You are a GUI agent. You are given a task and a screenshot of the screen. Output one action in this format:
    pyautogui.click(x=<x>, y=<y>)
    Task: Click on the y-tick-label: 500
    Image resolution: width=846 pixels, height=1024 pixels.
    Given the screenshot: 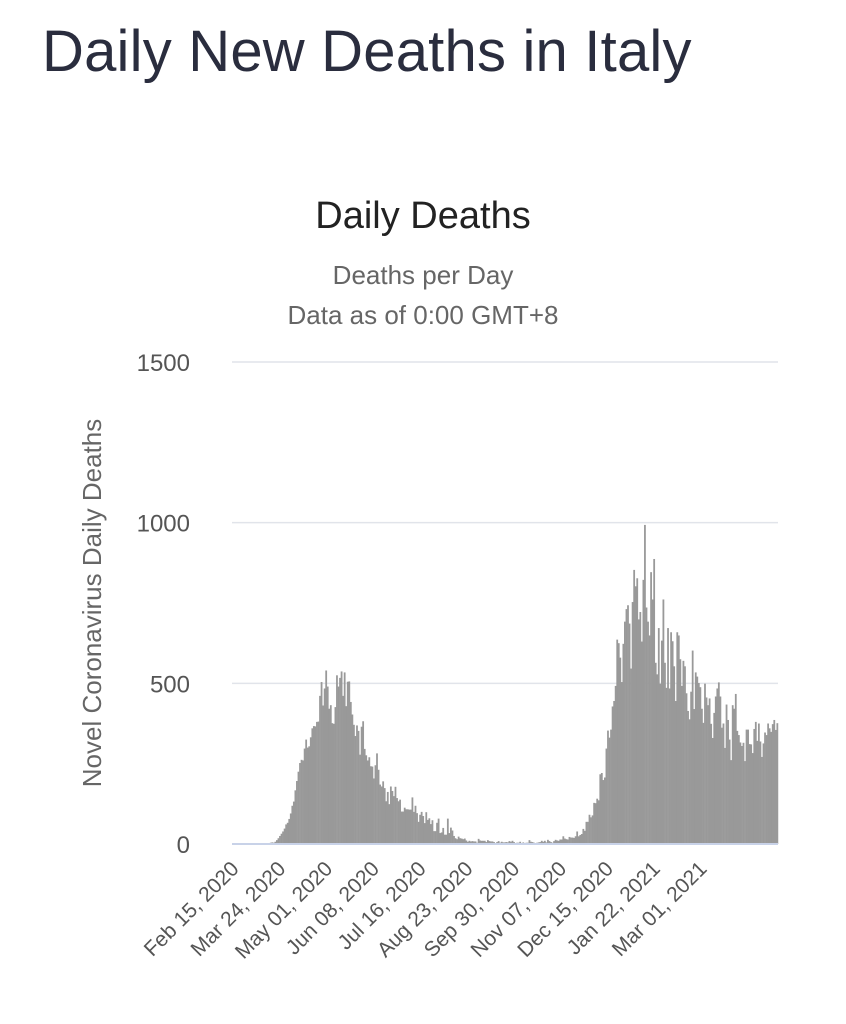 What is the action you would take?
    pyautogui.click(x=170, y=684)
    